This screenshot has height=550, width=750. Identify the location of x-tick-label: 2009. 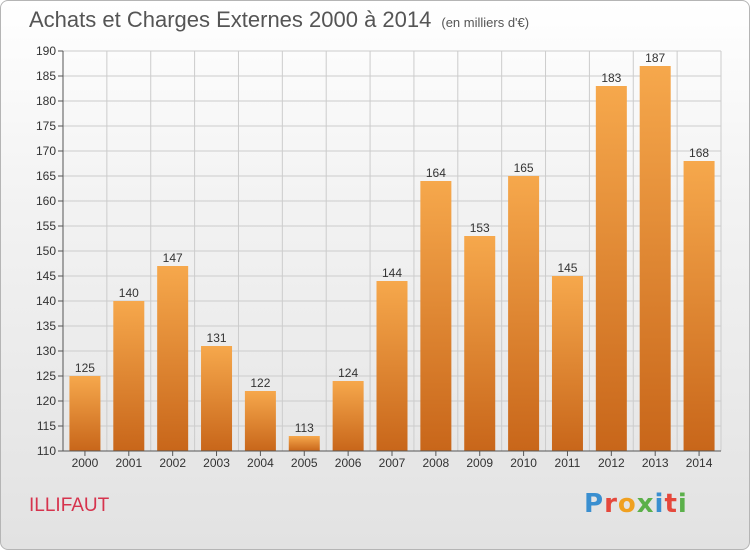
(479, 463).